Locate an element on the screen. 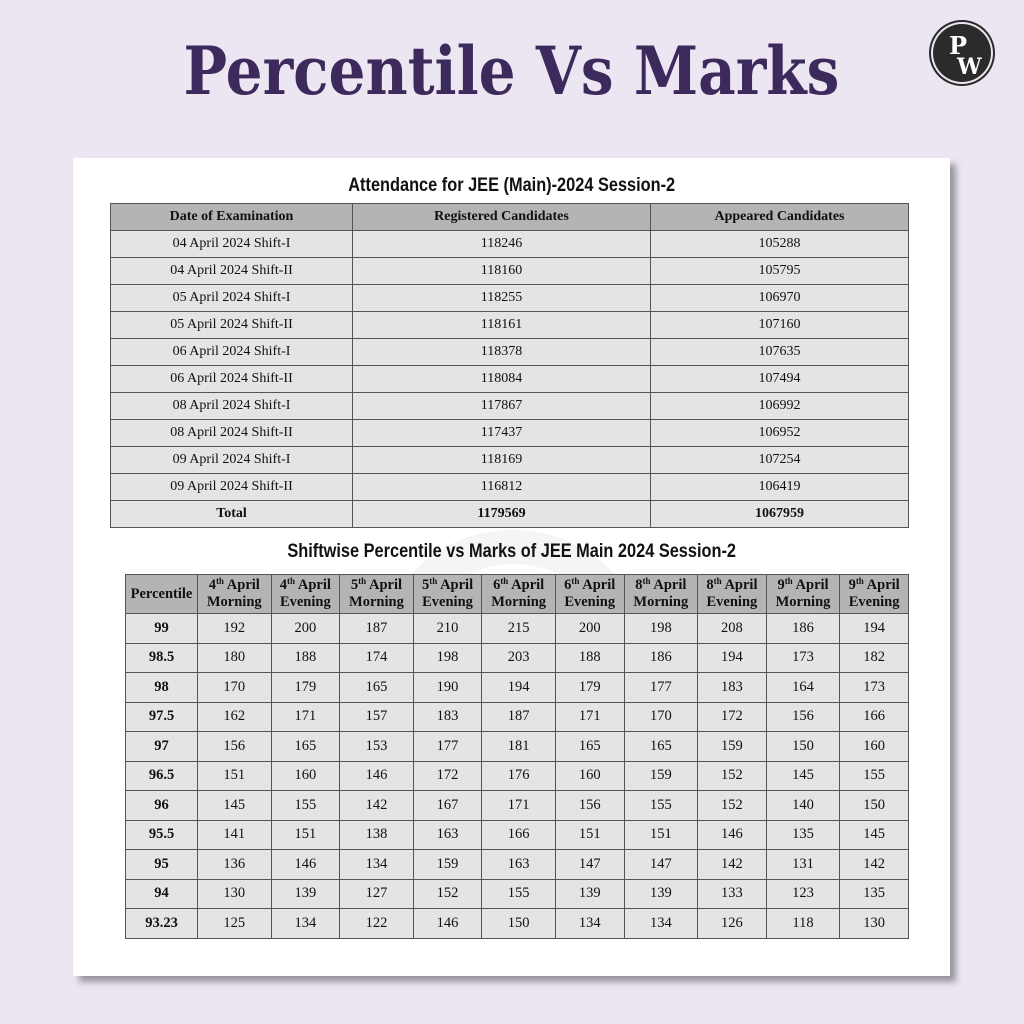  appeared-cell: 106970 is located at coordinates (779, 298).